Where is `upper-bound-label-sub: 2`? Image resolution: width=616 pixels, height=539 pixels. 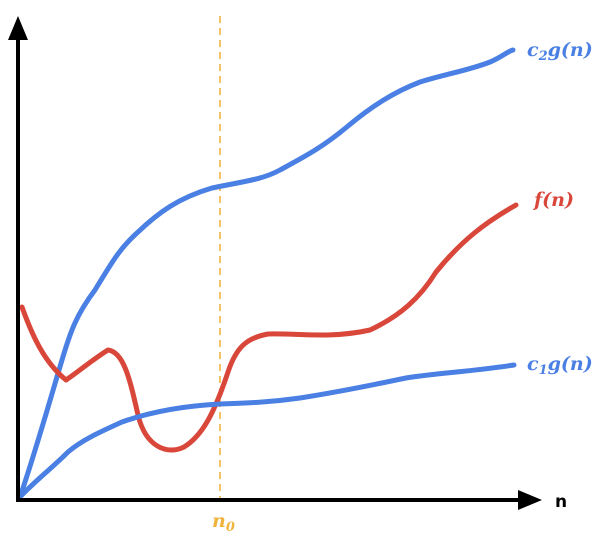
upper-bound-label-sub: 2 is located at coordinates (543, 56).